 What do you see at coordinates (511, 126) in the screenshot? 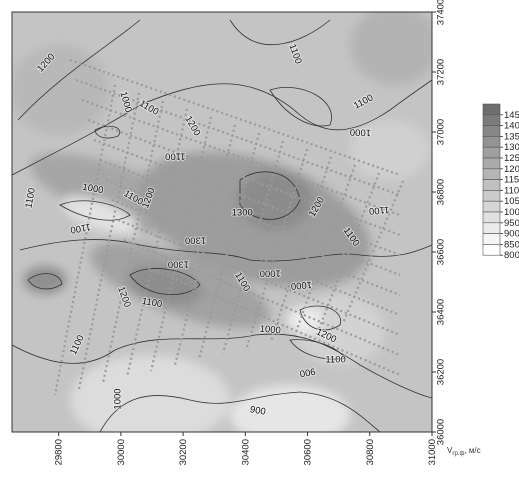
I see `legend-label: 140` at bounding box center [511, 126].